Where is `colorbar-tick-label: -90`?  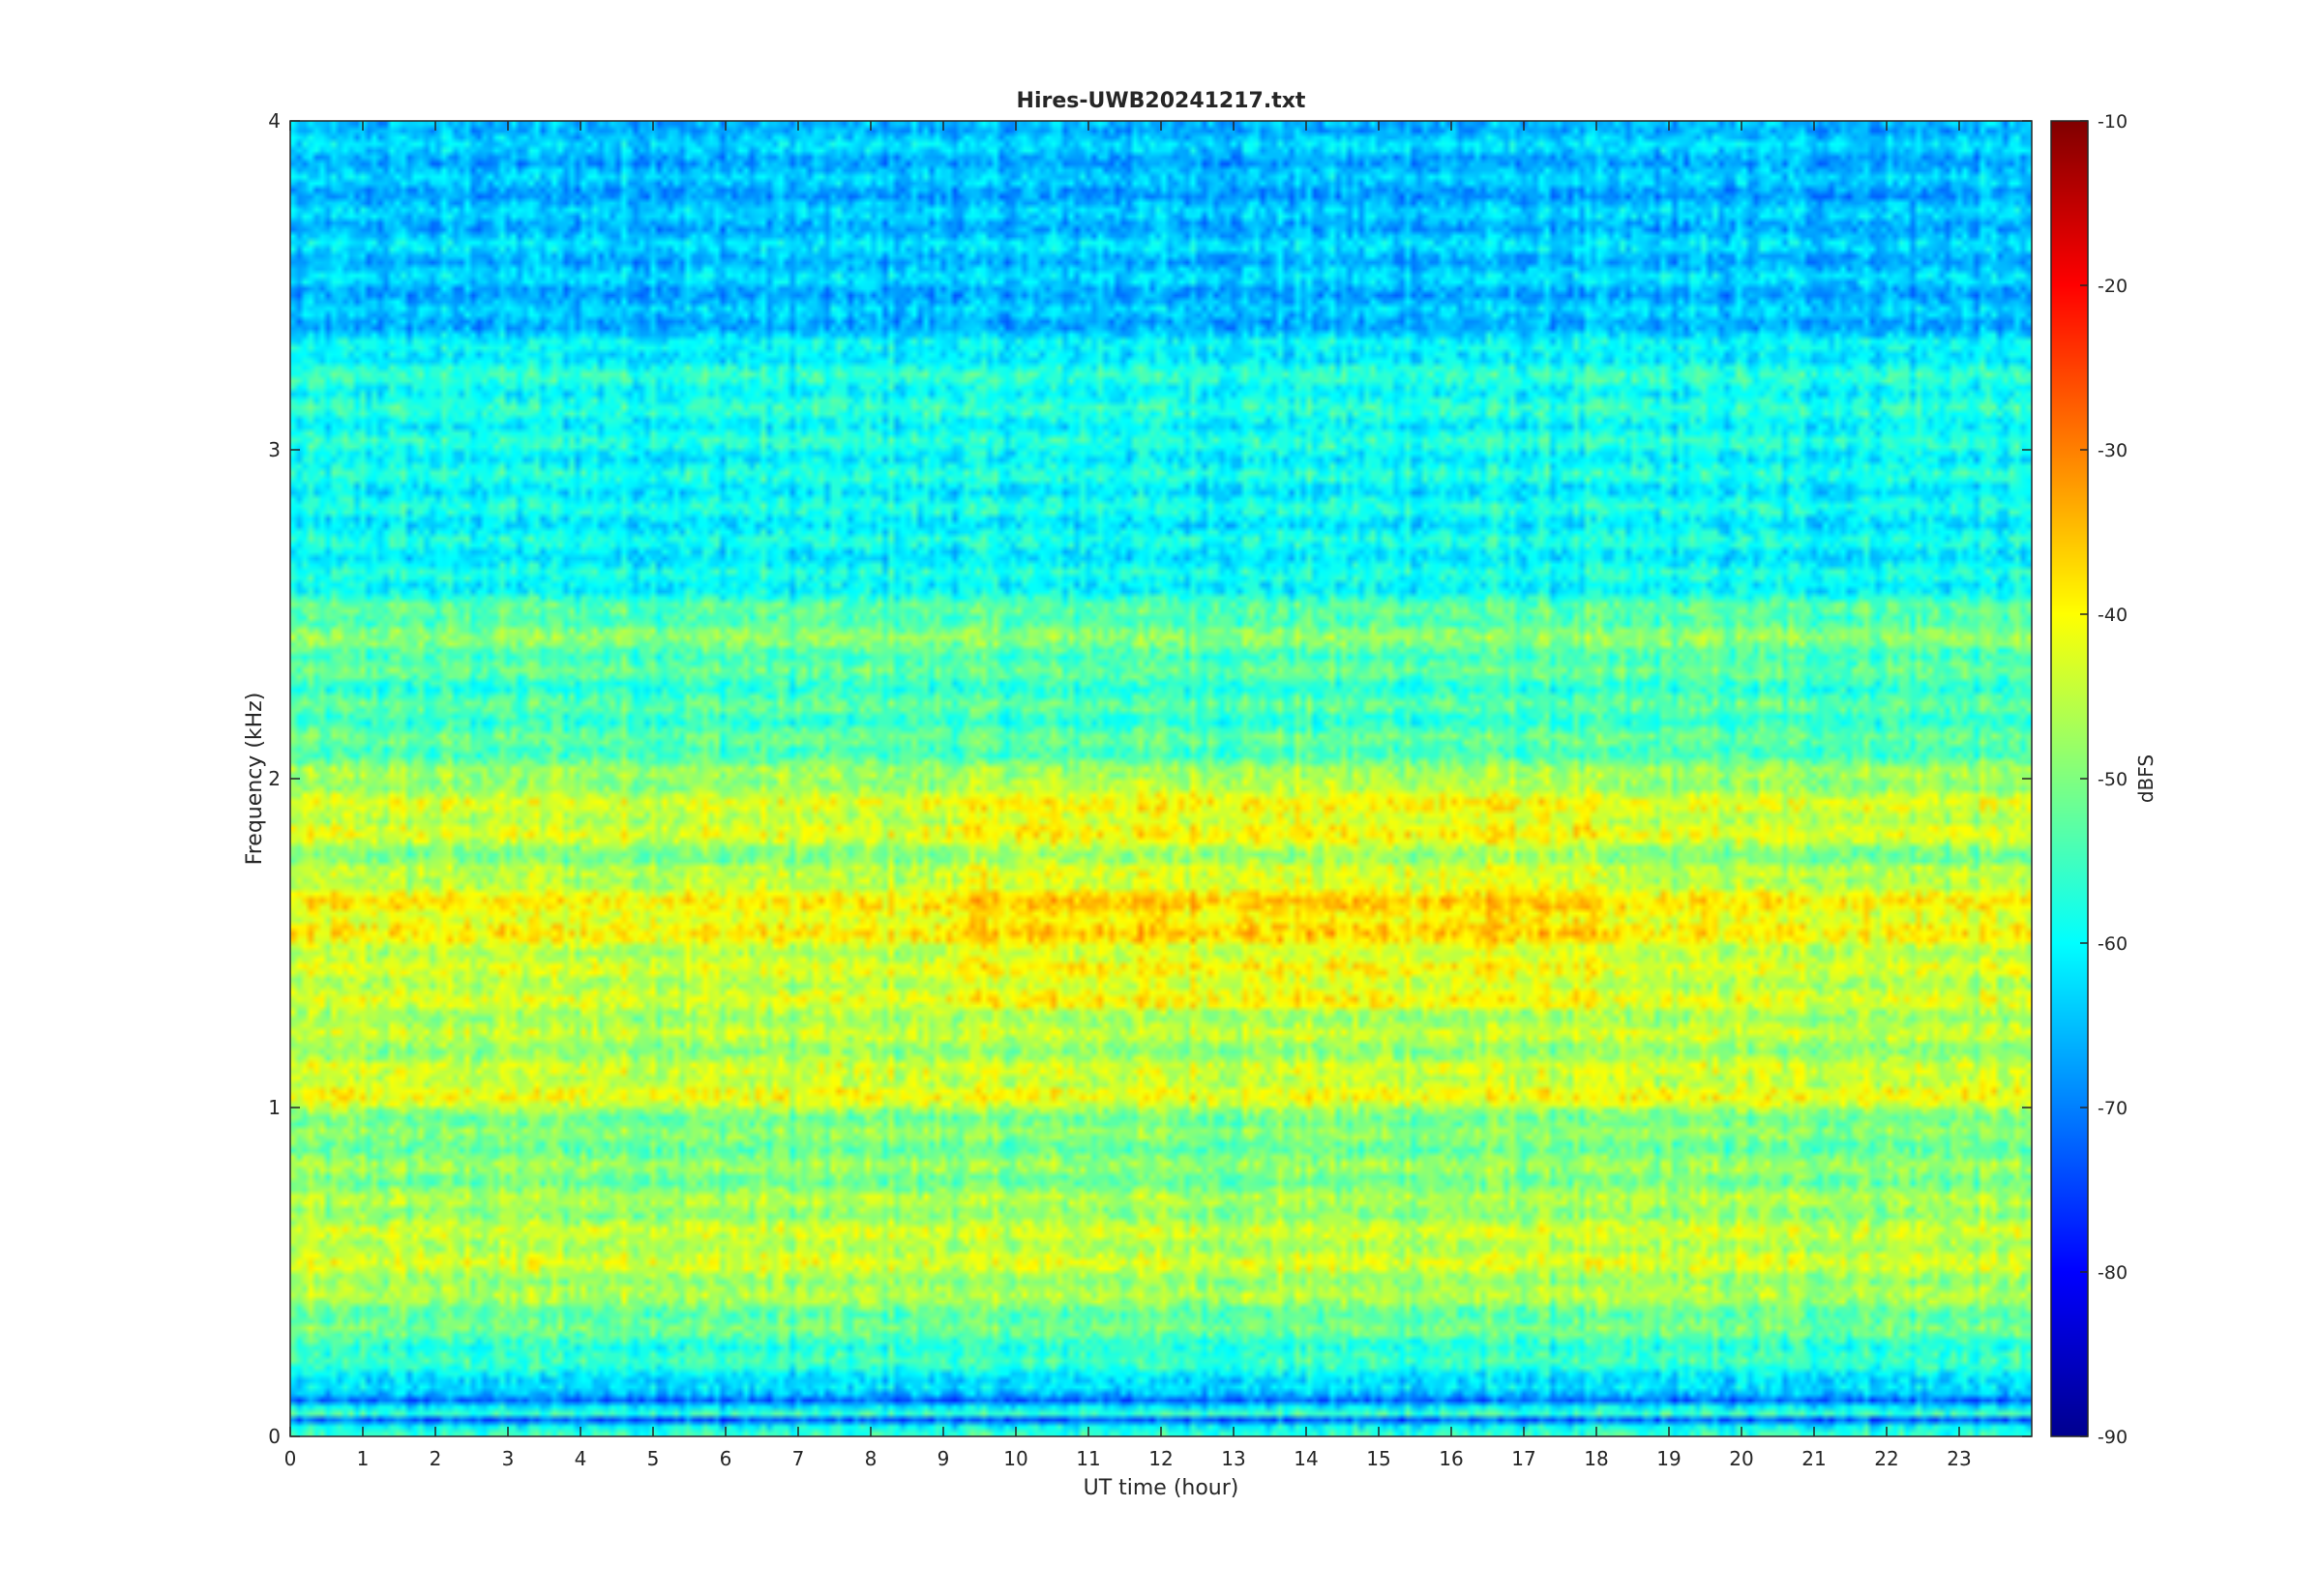
colorbar-tick-label: -90 is located at coordinates (2113, 1437).